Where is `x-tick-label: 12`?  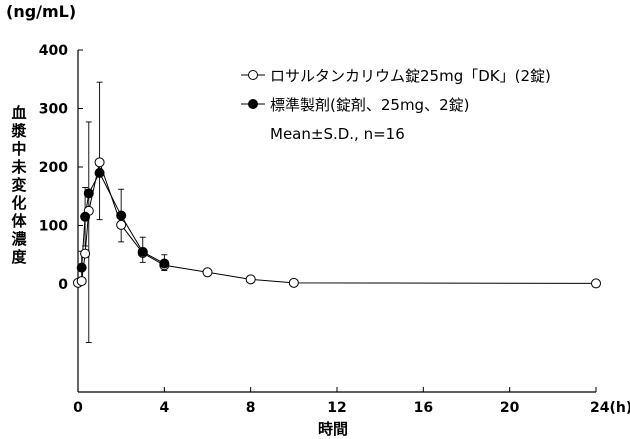
x-tick-label: 12 is located at coordinates (336, 408).